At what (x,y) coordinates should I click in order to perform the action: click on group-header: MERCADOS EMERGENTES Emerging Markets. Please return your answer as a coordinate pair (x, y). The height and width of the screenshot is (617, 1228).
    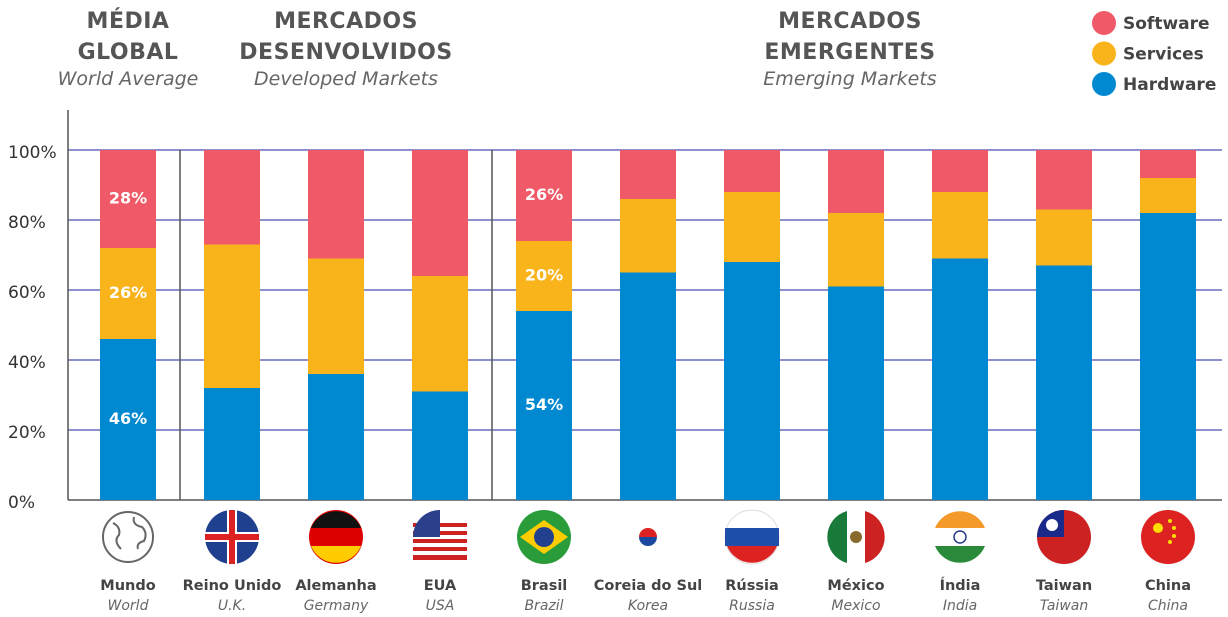
    Looking at the image, I should click on (849, 48).